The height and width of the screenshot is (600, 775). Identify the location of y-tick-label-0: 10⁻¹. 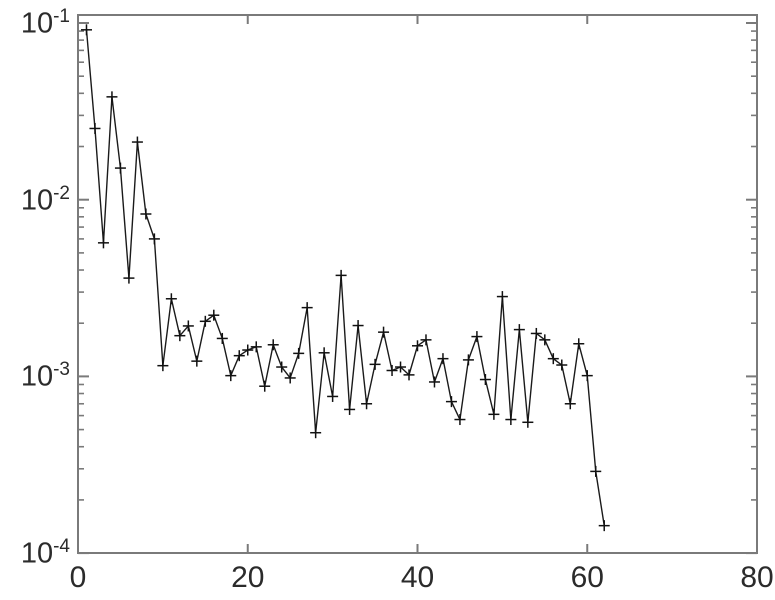
(45, 23).